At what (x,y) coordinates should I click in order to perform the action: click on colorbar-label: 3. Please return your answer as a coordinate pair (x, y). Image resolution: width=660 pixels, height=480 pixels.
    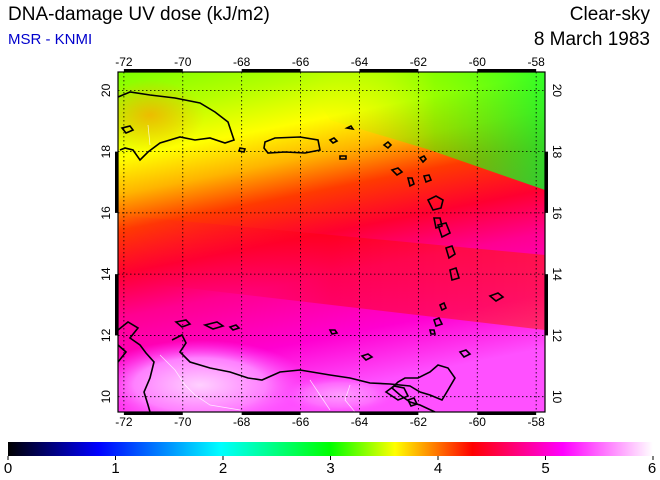
    Looking at the image, I should click on (330, 468).